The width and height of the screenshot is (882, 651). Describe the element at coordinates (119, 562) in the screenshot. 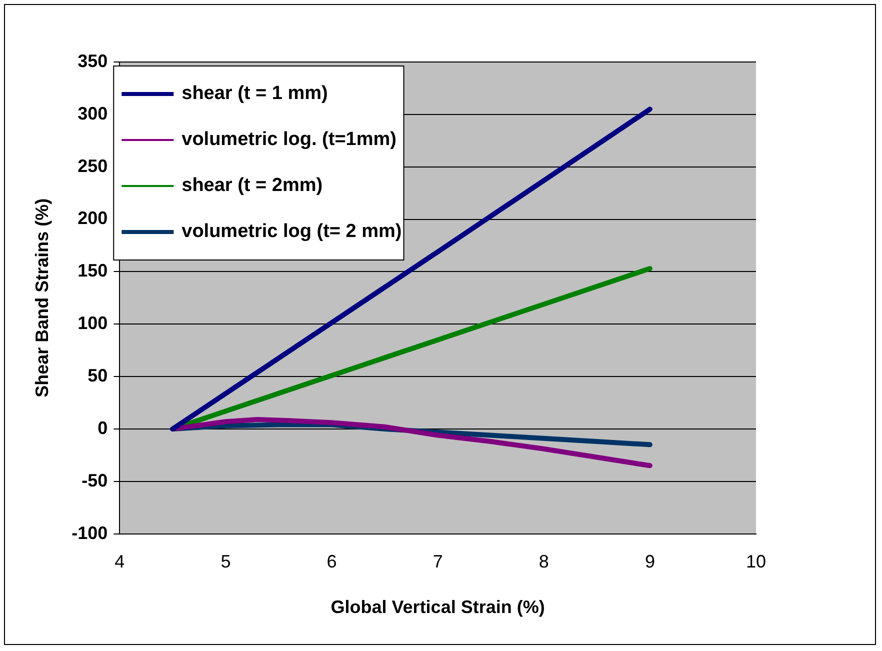

I see `x-tick-label: 4` at that location.